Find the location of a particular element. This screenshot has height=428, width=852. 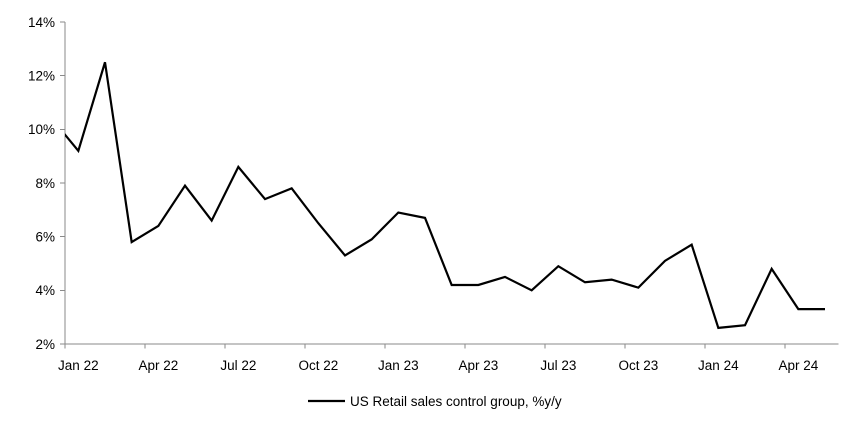

legend: US Retail sales control group, %y/y is located at coordinates (435, 401).